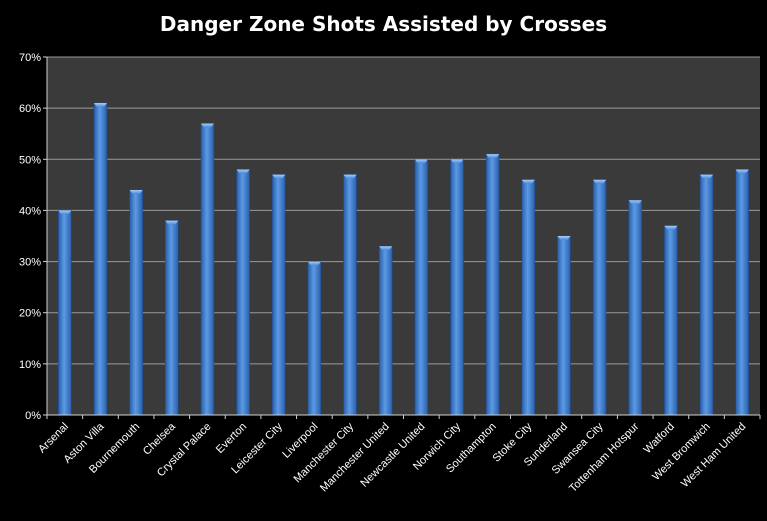 This screenshot has height=521, width=767. Describe the element at coordinates (53, 438) in the screenshot. I see `x-tick-label: Arsenal` at that location.